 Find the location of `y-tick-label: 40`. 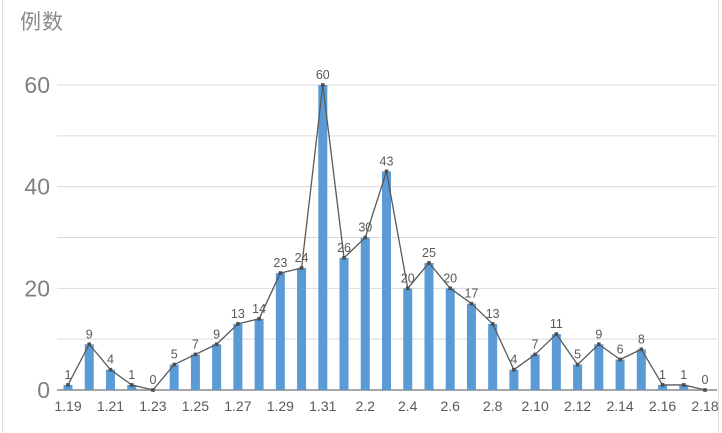

y-tick-label: 40 is located at coordinates (37, 187).